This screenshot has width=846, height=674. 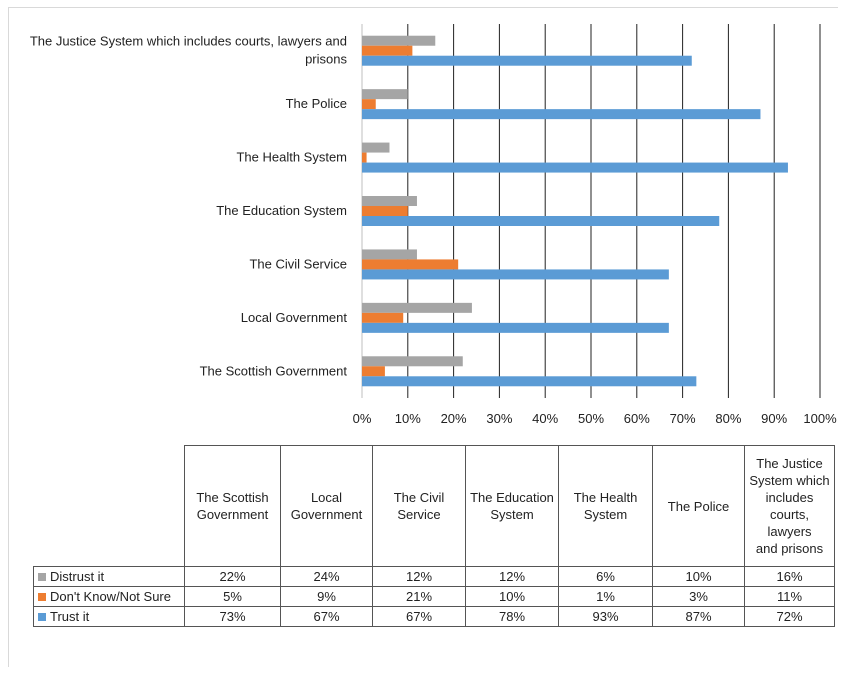 What do you see at coordinates (109, 616) in the screenshot?
I see `table-row-header: Trust it` at bounding box center [109, 616].